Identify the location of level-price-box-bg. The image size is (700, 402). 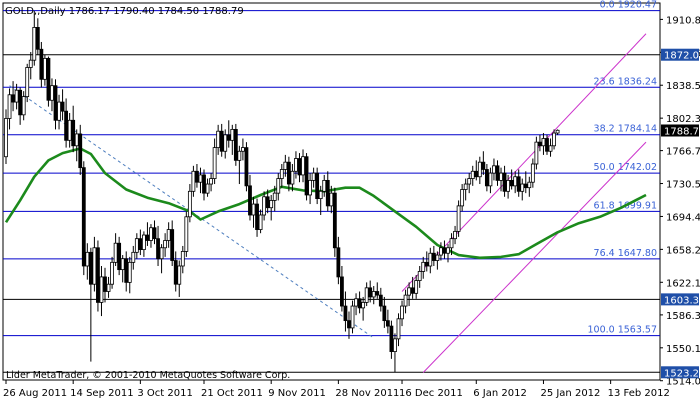
(680, 54).